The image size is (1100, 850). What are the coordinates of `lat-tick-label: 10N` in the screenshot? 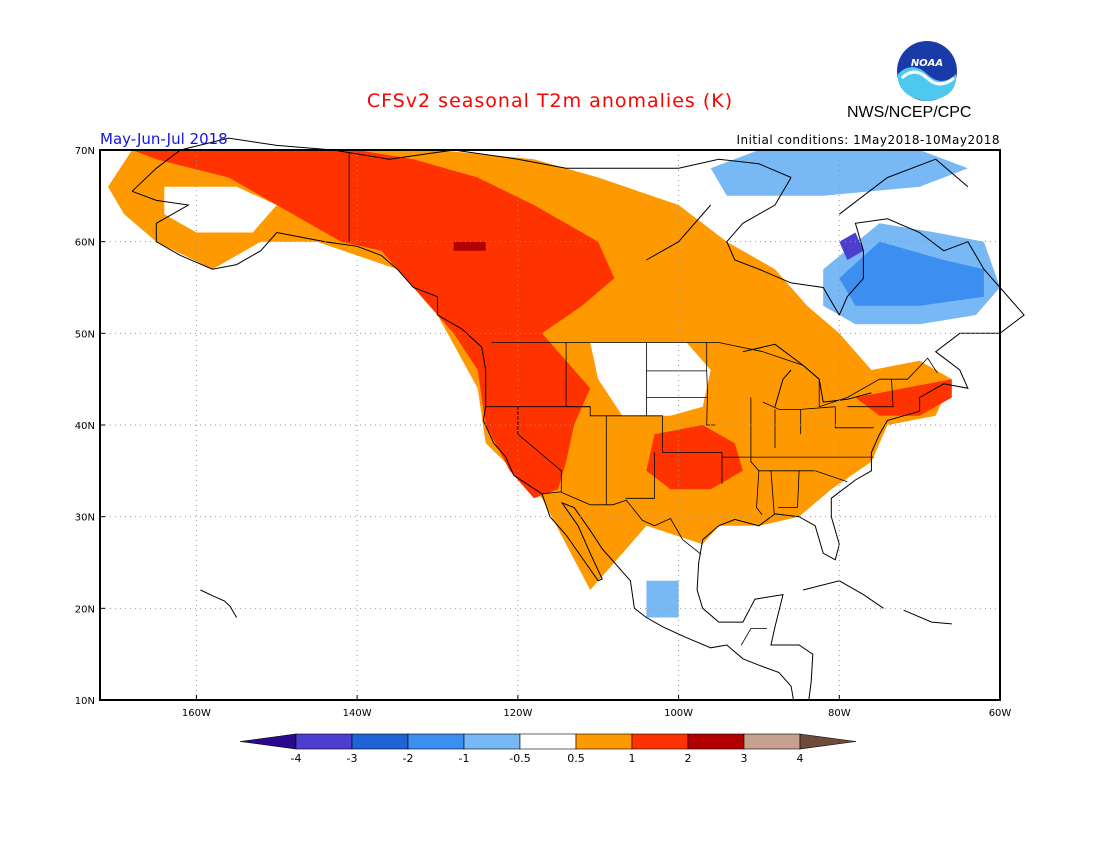 It's located at (85, 701).